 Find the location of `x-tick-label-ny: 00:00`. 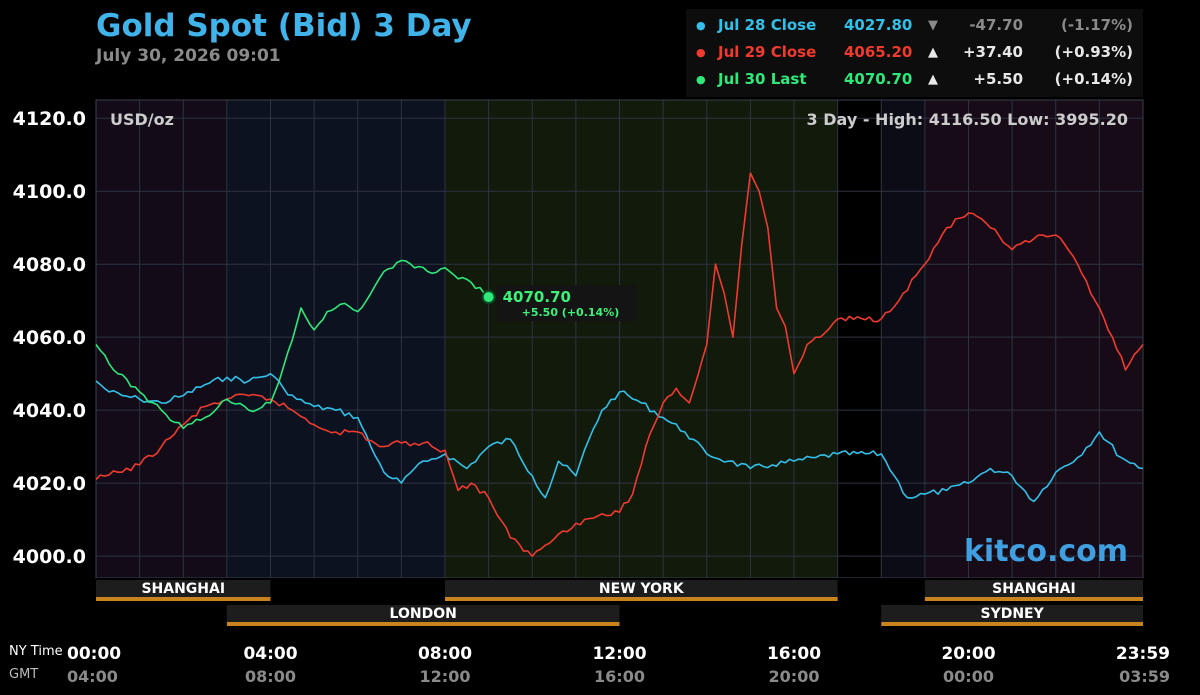

x-tick-label-ny: 00:00 is located at coordinates (94, 654).